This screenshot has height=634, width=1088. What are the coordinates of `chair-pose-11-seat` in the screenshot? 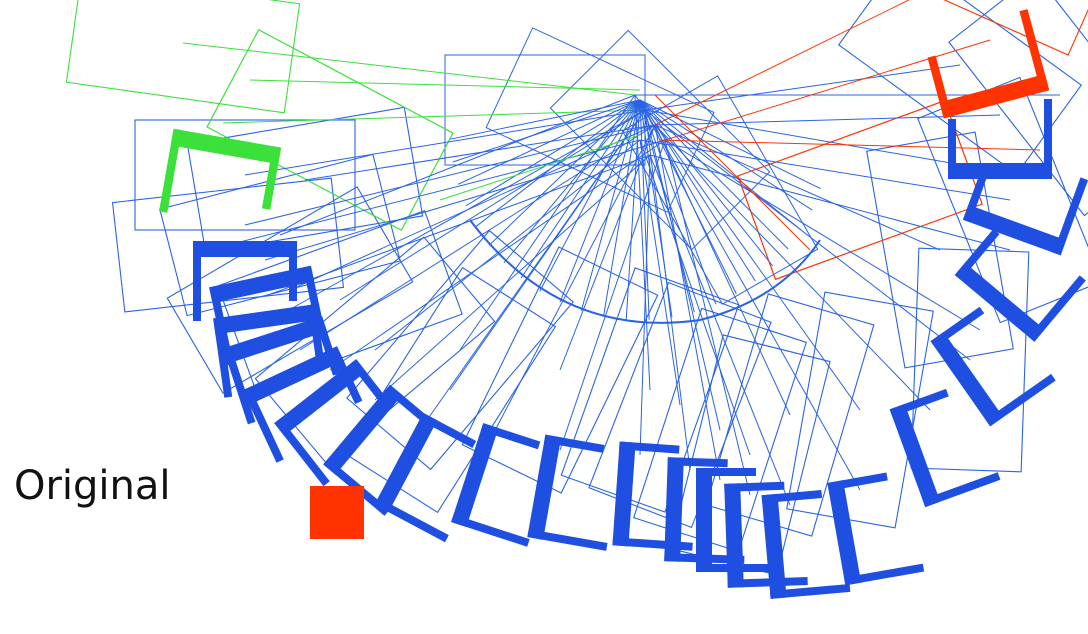 It's located at (624, 494).